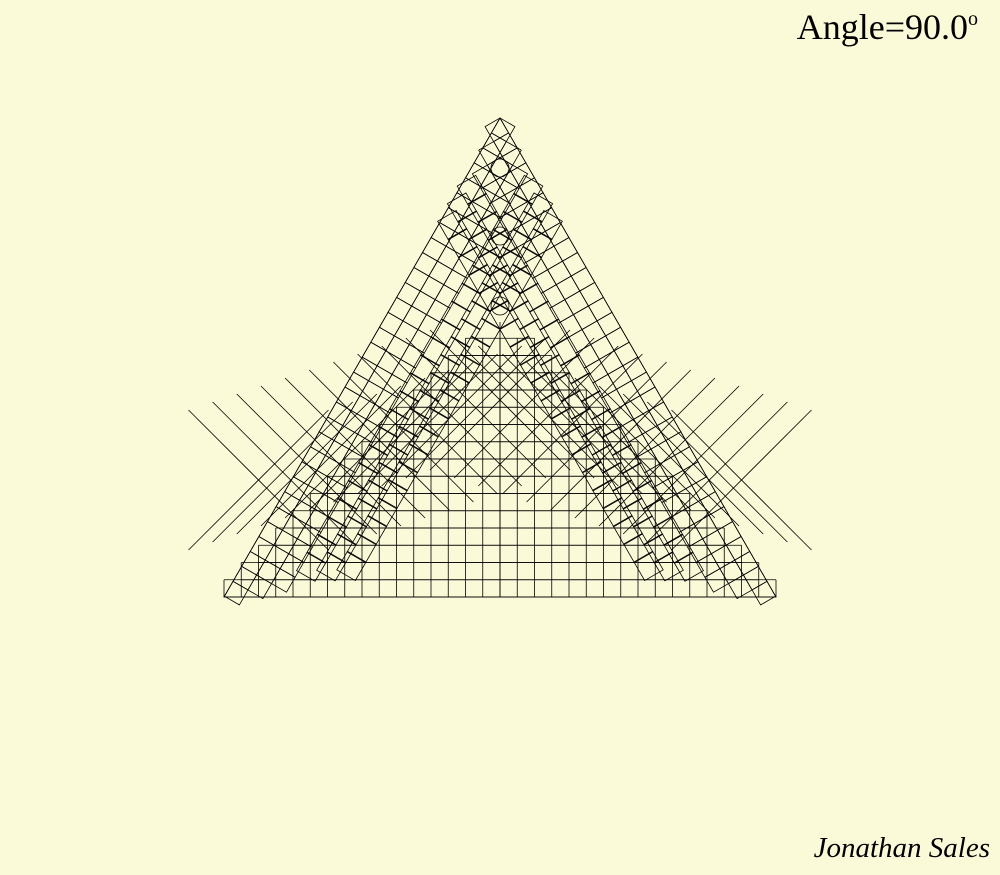 The image size is (1000, 875). What do you see at coordinates (936, 27) in the screenshot?
I see `angle-value: 90.0` at bounding box center [936, 27].